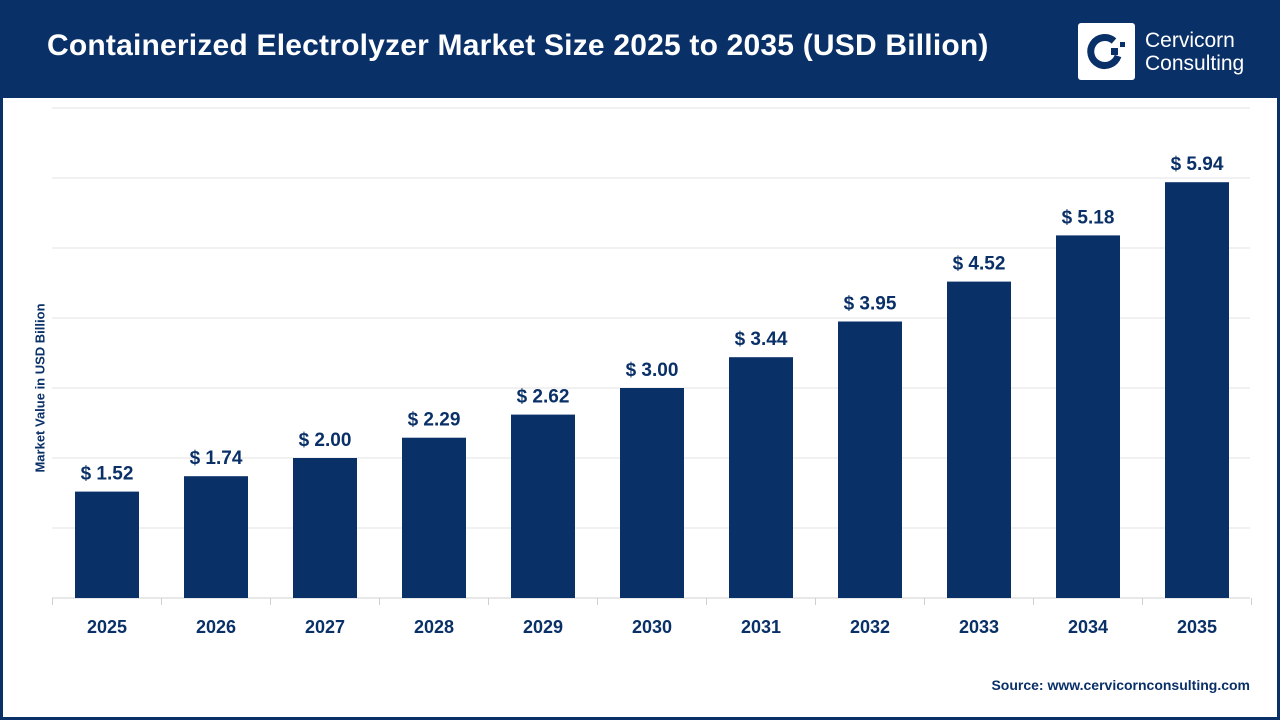  What do you see at coordinates (1120, 685) in the screenshot?
I see `source-note: Source: www.cervicornconsulting.com` at bounding box center [1120, 685].